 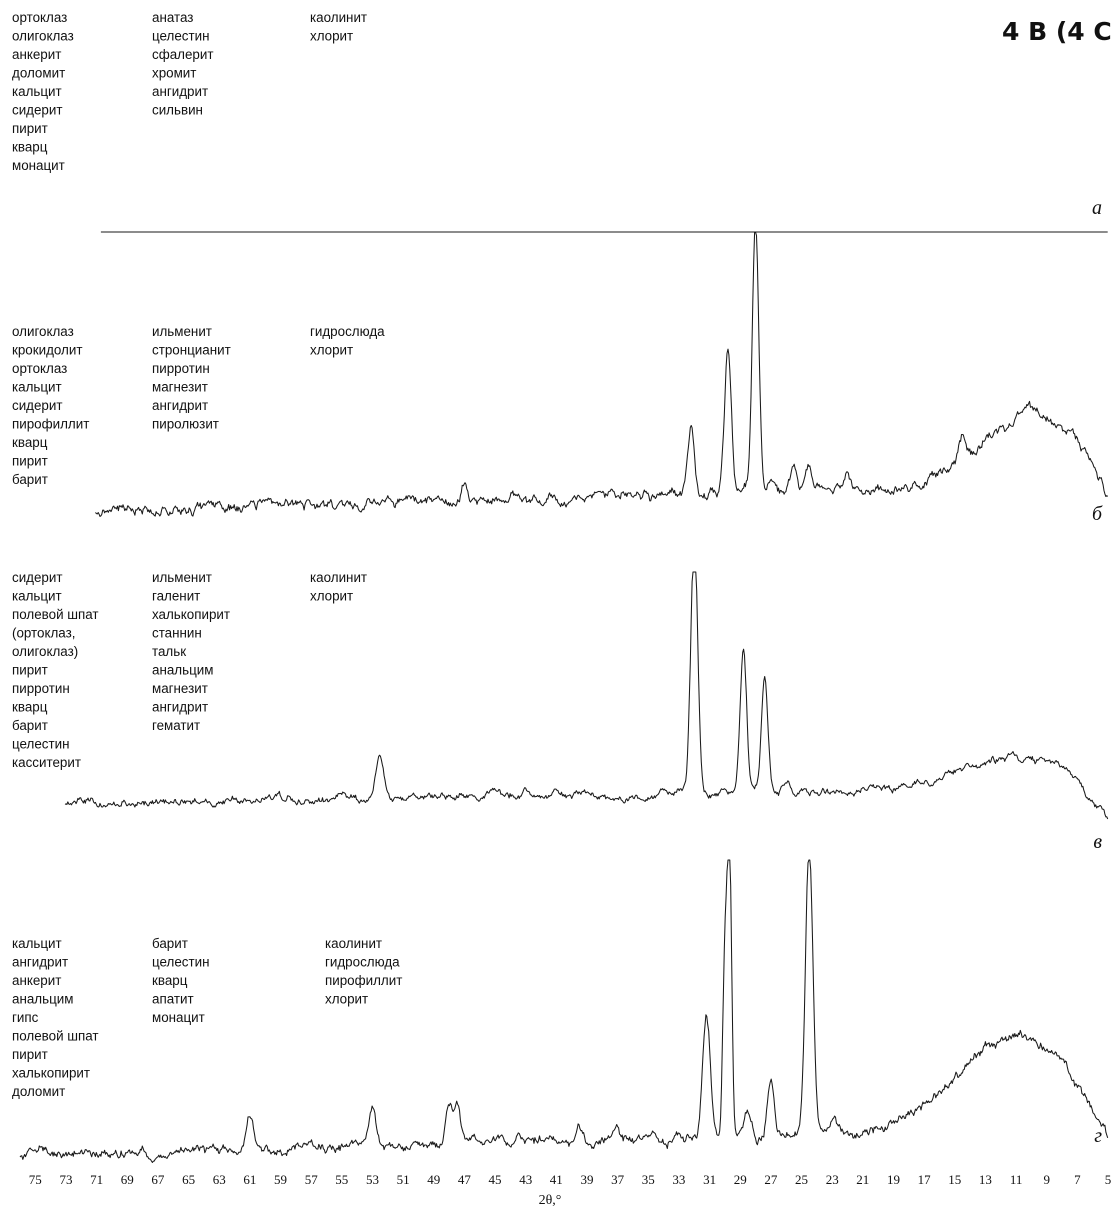 What do you see at coordinates (618, 1179) in the screenshot?
I see `x-tick-label: 37` at bounding box center [618, 1179].